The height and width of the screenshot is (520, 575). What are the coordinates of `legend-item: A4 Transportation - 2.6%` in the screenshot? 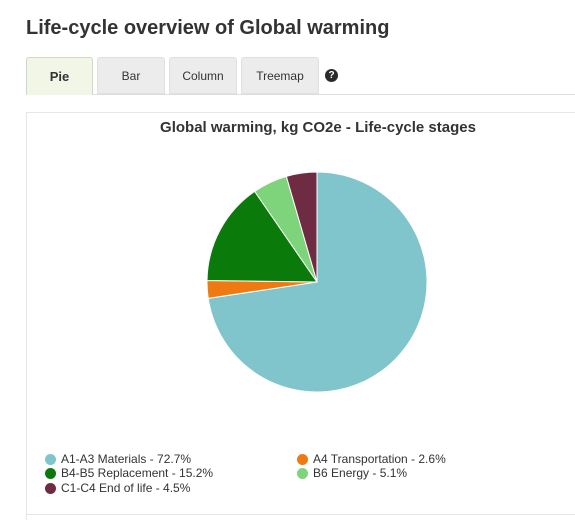 It's located at (371, 459).